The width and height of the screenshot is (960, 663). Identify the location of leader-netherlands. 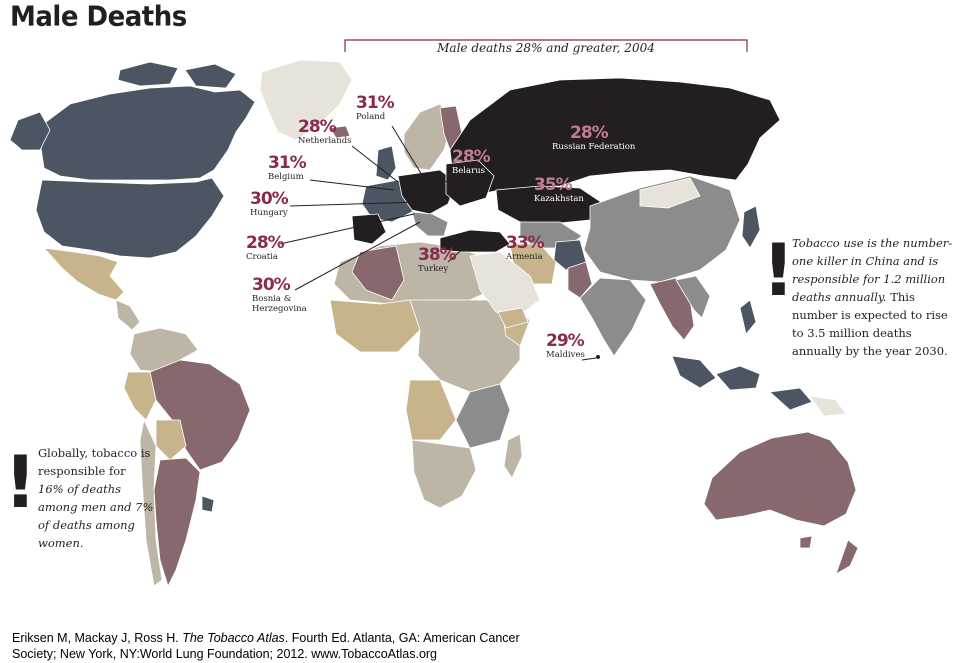
(375, 164).